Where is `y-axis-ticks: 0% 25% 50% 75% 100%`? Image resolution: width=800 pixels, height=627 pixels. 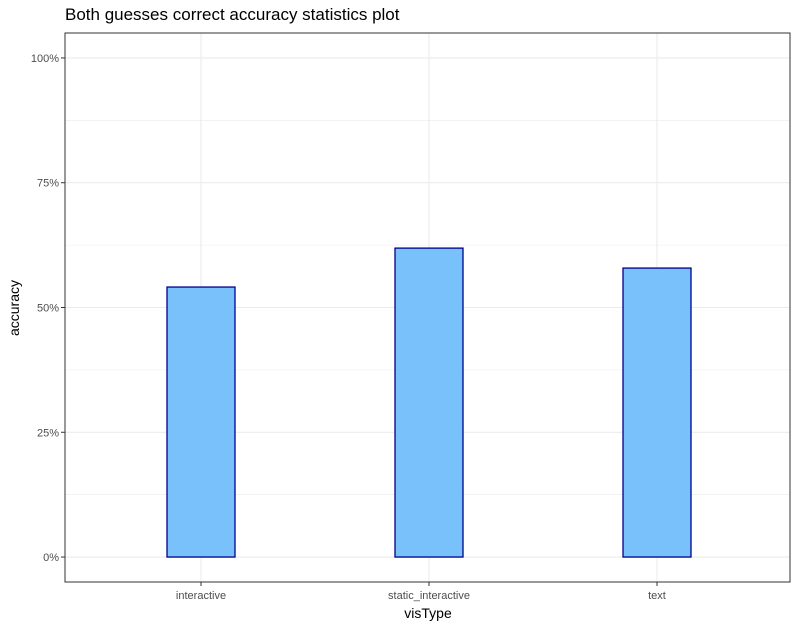 y-axis-ticks: 0% 25% 50% 75% 100% is located at coordinates (48, 308).